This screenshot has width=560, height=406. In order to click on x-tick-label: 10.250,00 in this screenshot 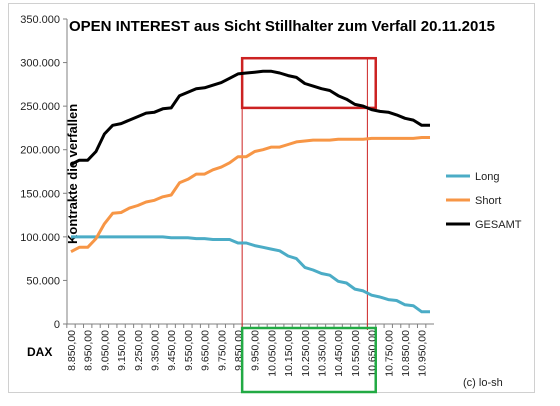, I will do `click(306, 353)`.